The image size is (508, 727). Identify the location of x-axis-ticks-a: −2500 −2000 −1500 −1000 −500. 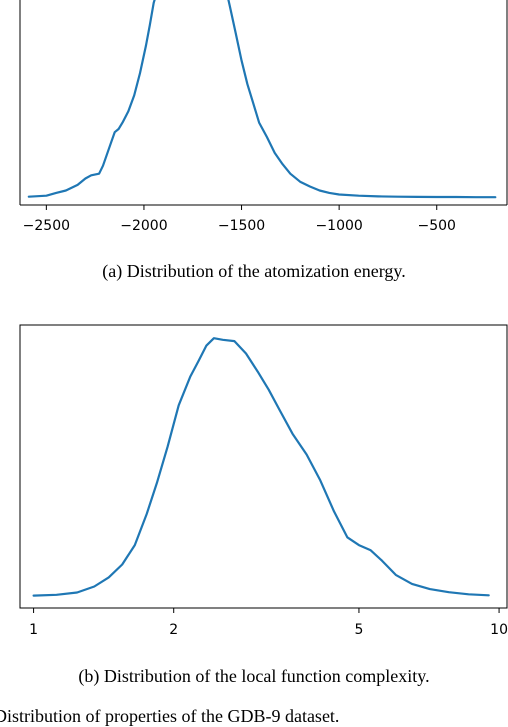
(239, 219).